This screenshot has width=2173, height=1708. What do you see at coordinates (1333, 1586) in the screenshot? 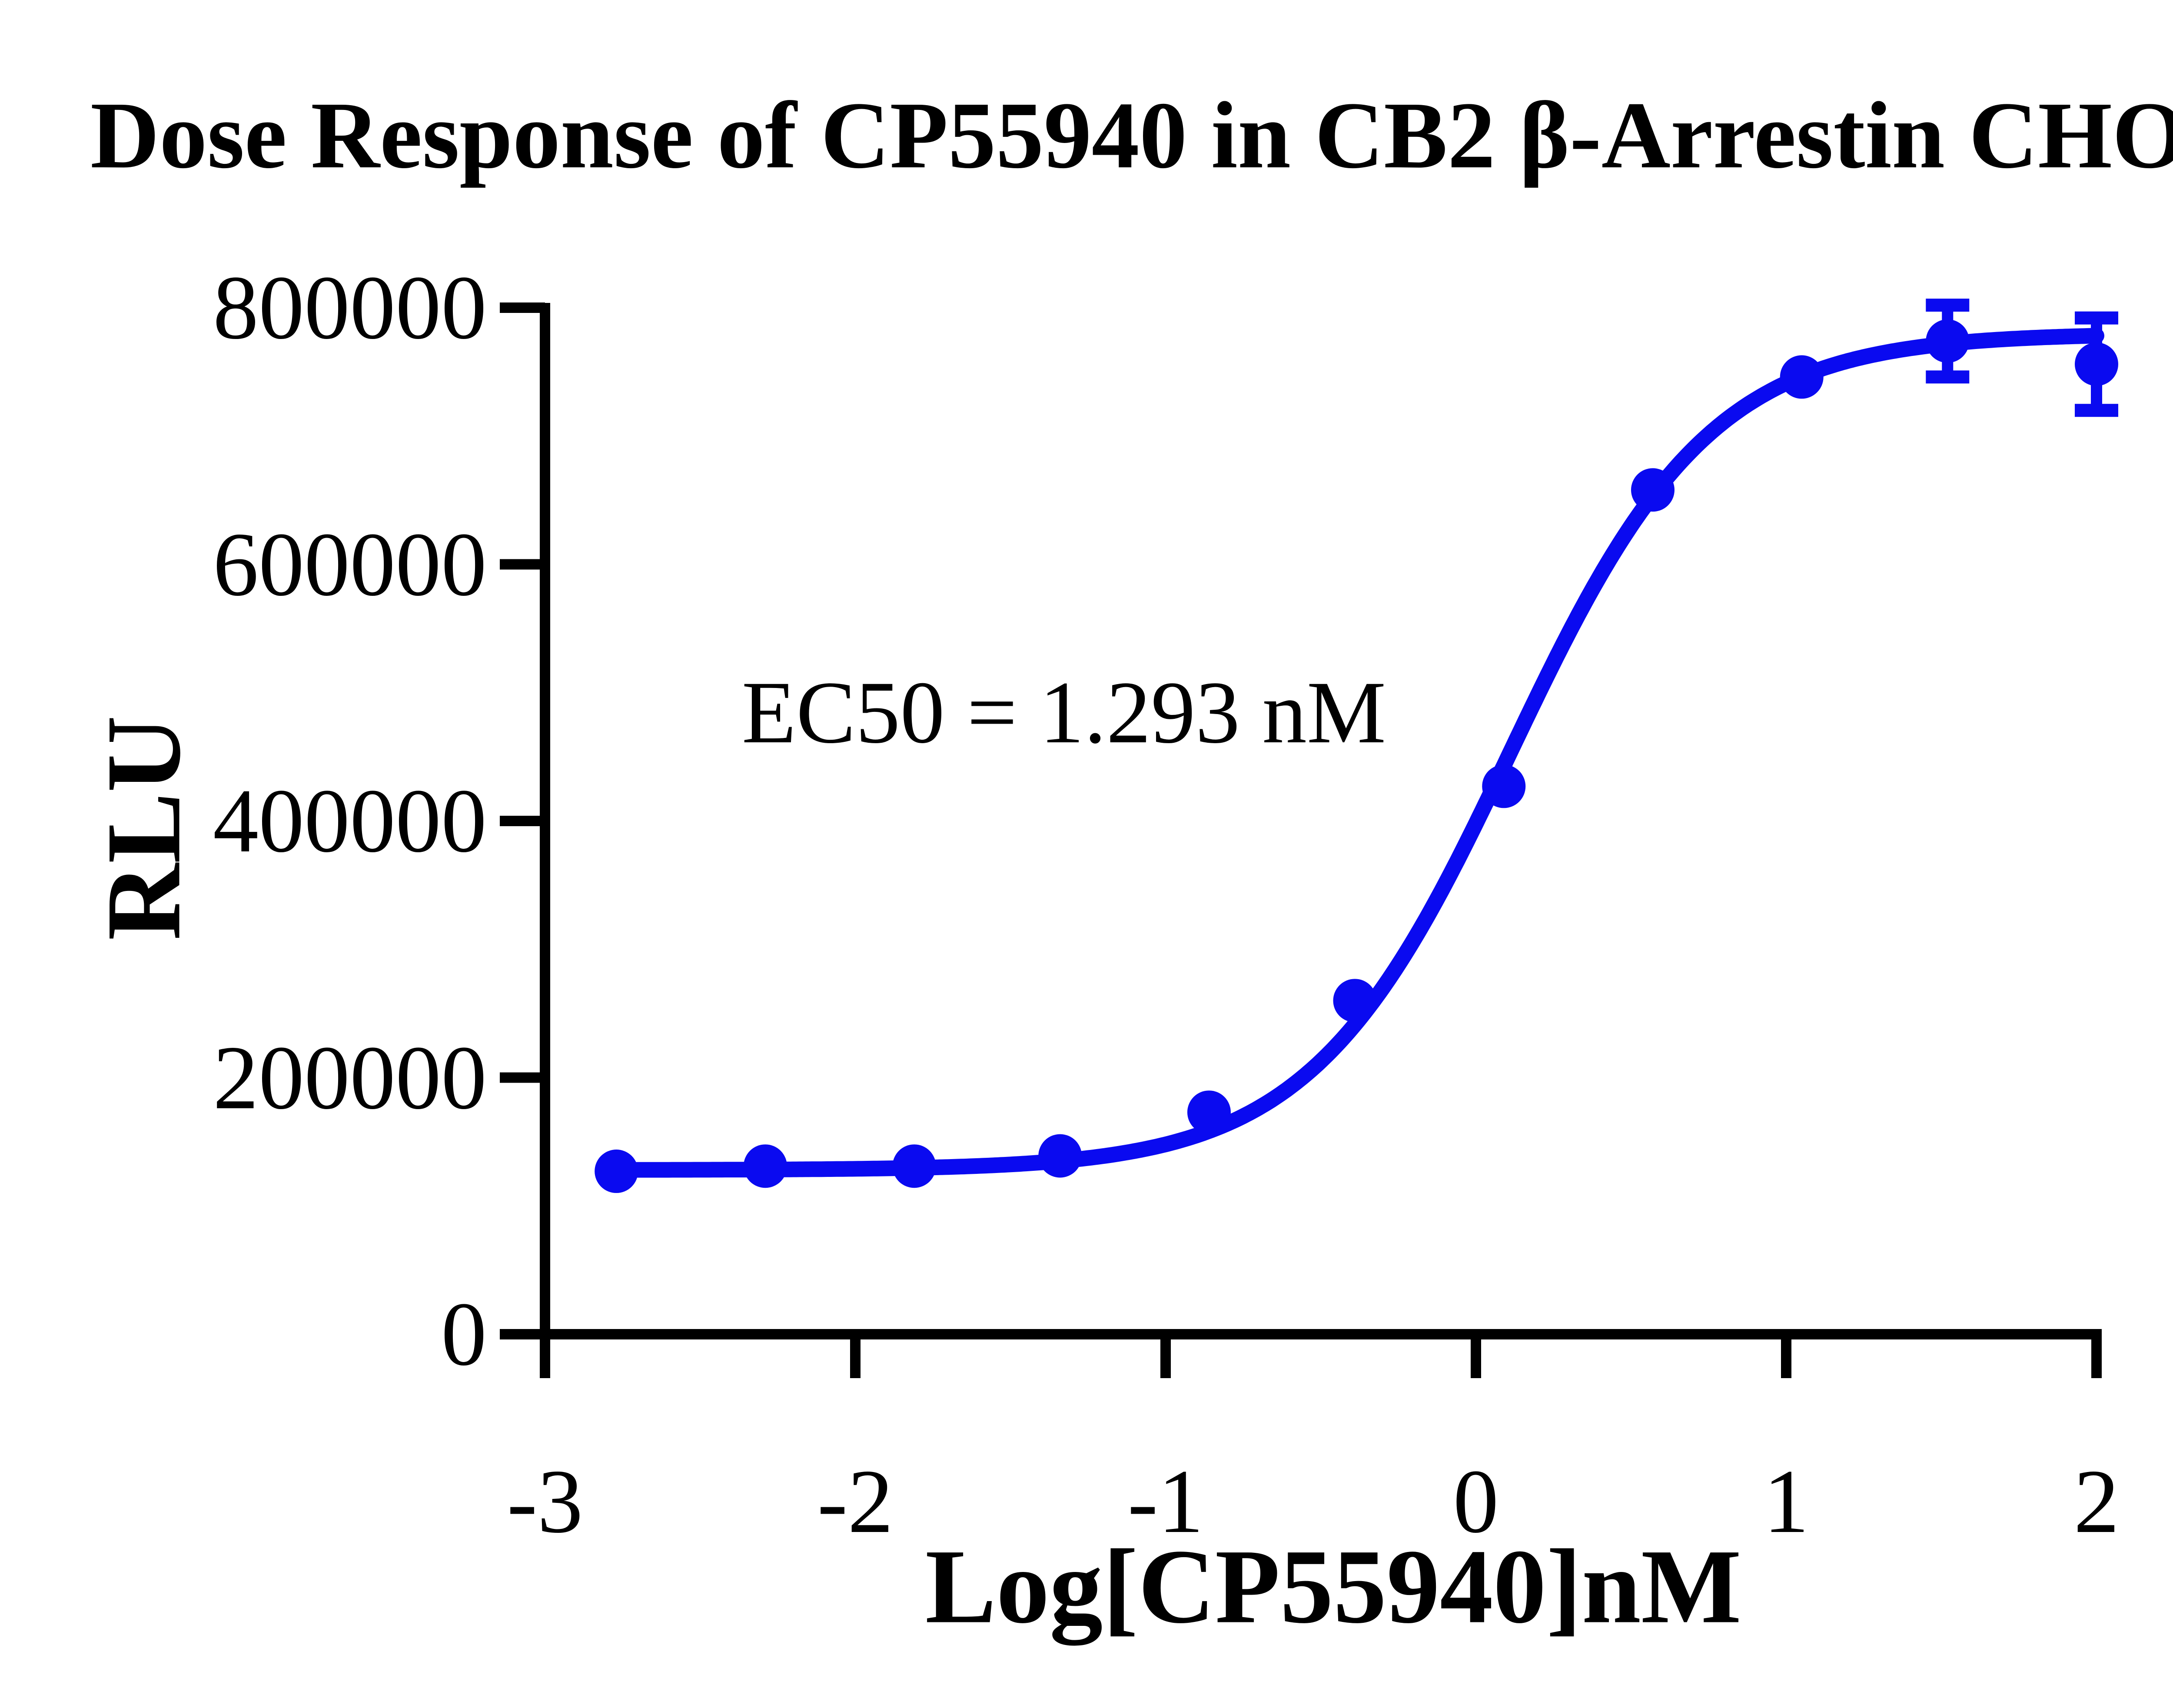
I see `x-axis-label: Log[CP55940]nM` at bounding box center [1333, 1586].